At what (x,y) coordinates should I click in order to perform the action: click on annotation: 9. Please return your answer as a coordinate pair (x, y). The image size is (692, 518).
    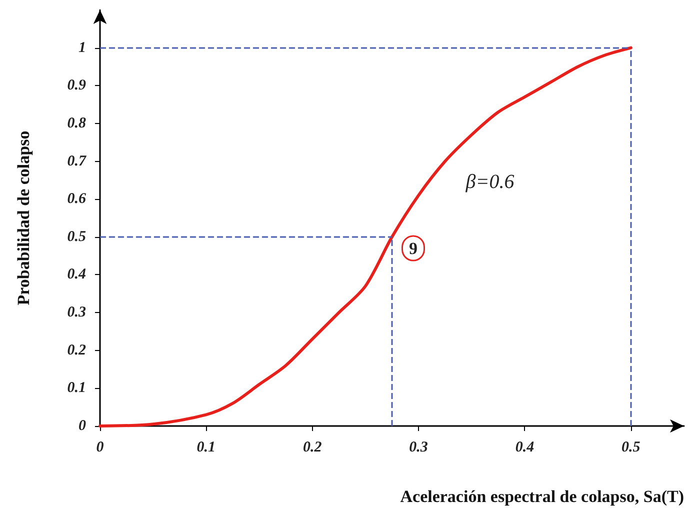
    Looking at the image, I should click on (413, 248).